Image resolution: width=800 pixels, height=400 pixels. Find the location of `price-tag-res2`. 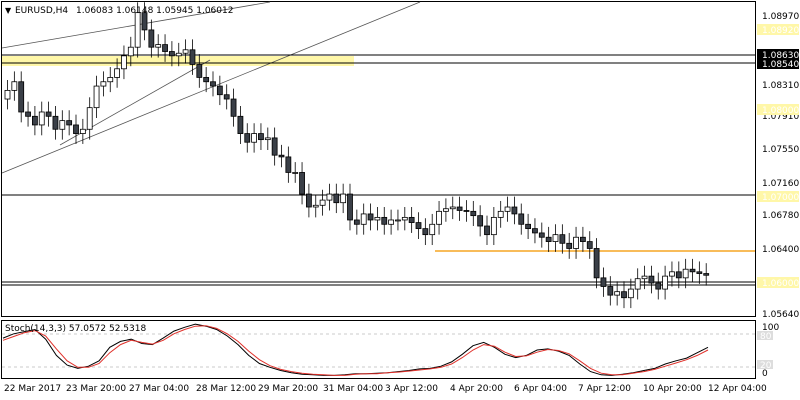

price-tag-res2 is located at coordinates (778, 63).